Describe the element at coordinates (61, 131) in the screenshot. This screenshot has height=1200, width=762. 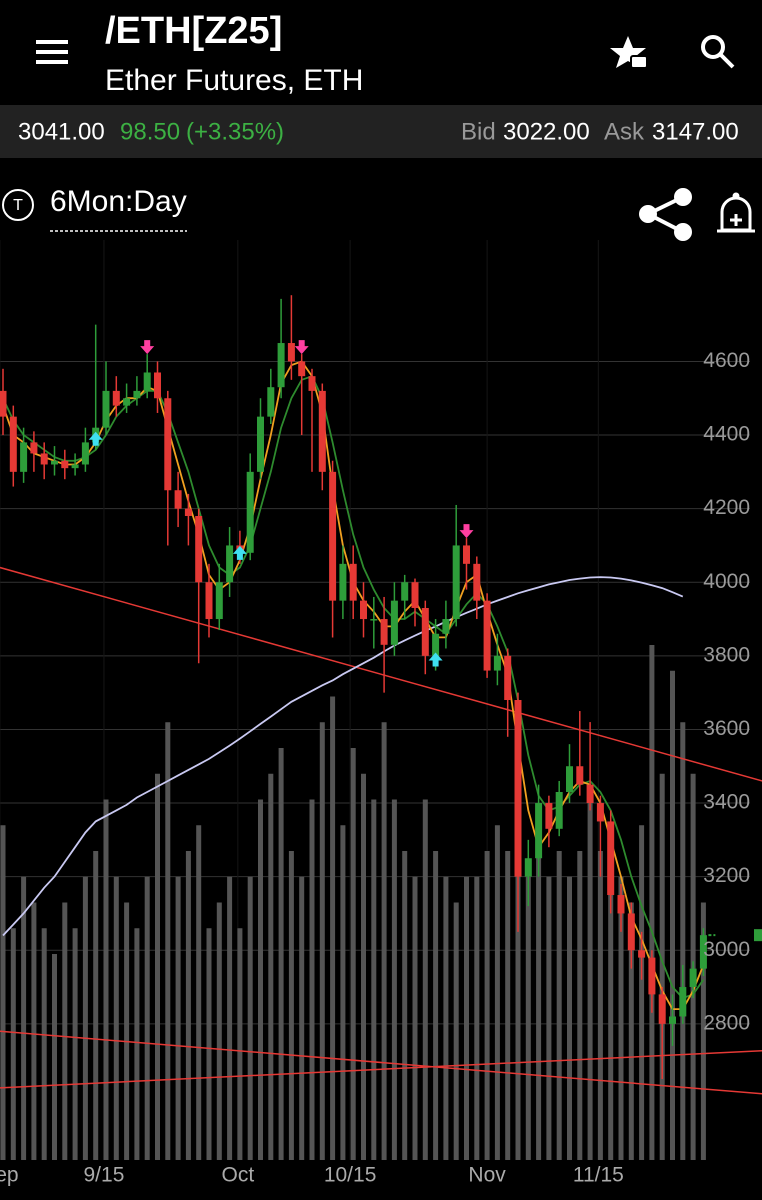
I see `last-price: 3041.00` at that location.